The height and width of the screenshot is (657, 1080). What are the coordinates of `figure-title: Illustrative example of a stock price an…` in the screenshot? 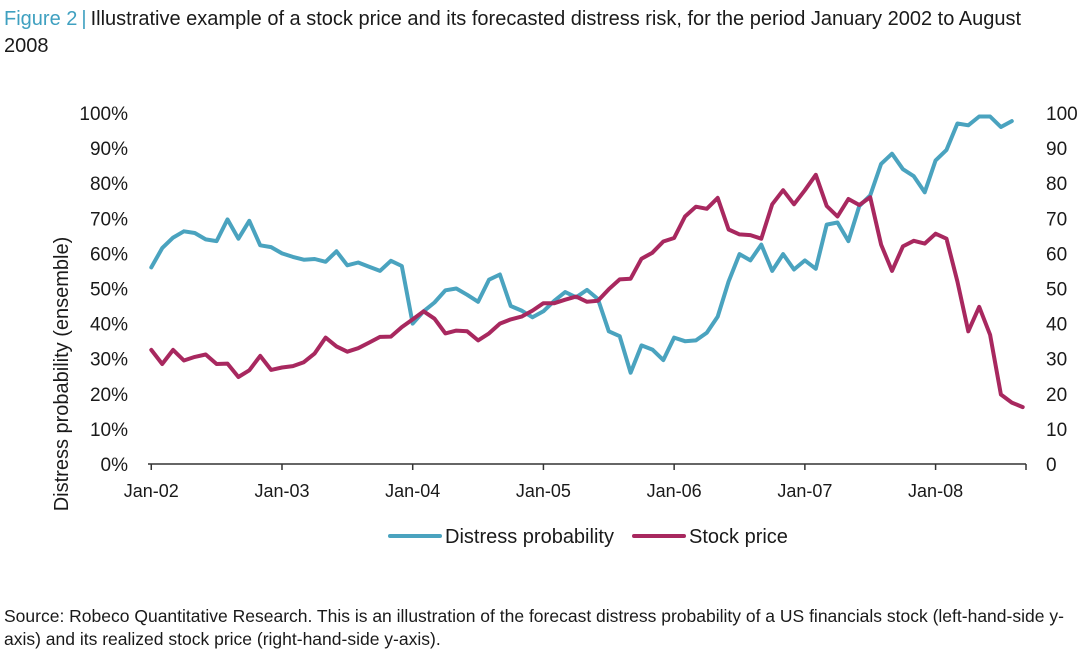 It's located at (513, 32).